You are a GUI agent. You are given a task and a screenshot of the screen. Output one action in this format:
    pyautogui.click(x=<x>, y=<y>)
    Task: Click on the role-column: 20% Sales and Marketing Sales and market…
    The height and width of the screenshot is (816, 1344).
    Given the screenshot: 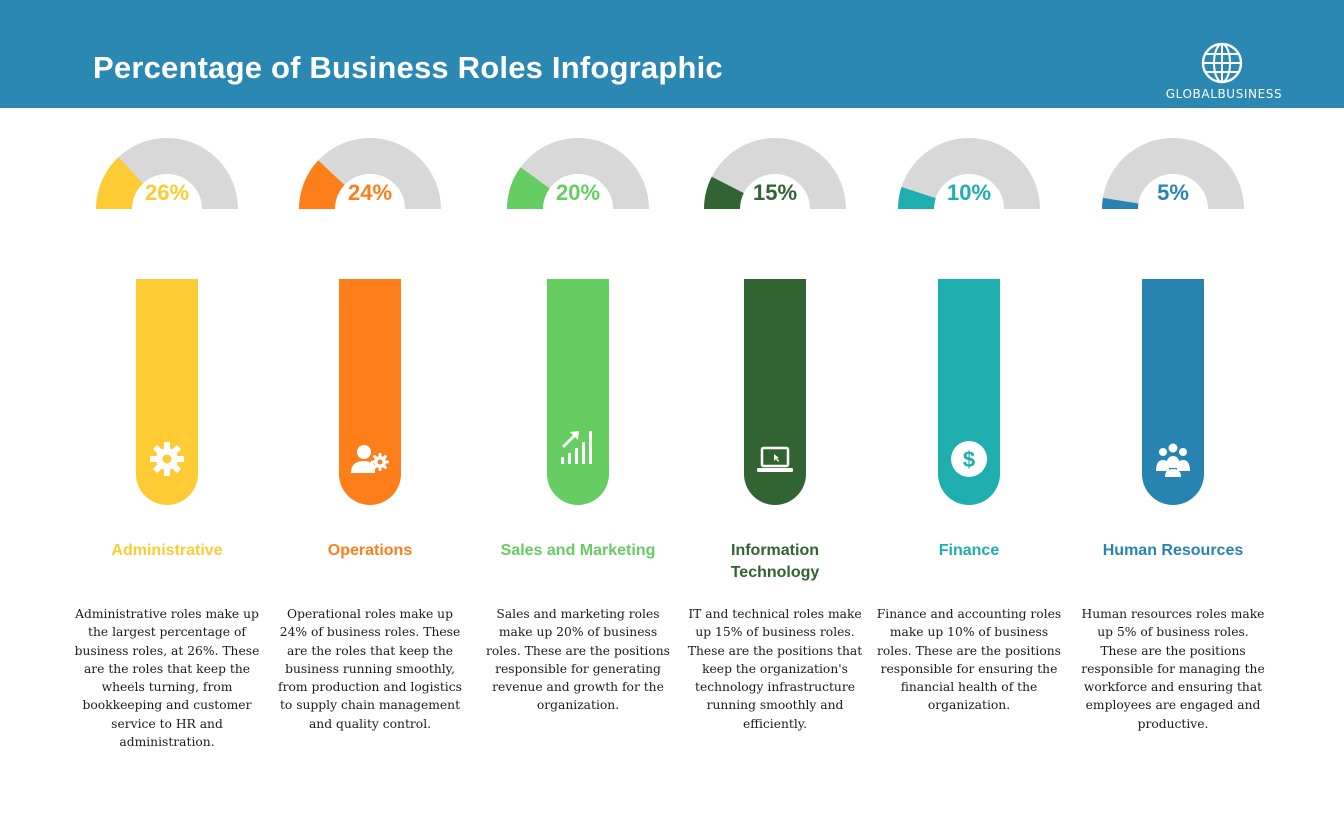 What is the action you would take?
    pyautogui.click(x=578, y=462)
    